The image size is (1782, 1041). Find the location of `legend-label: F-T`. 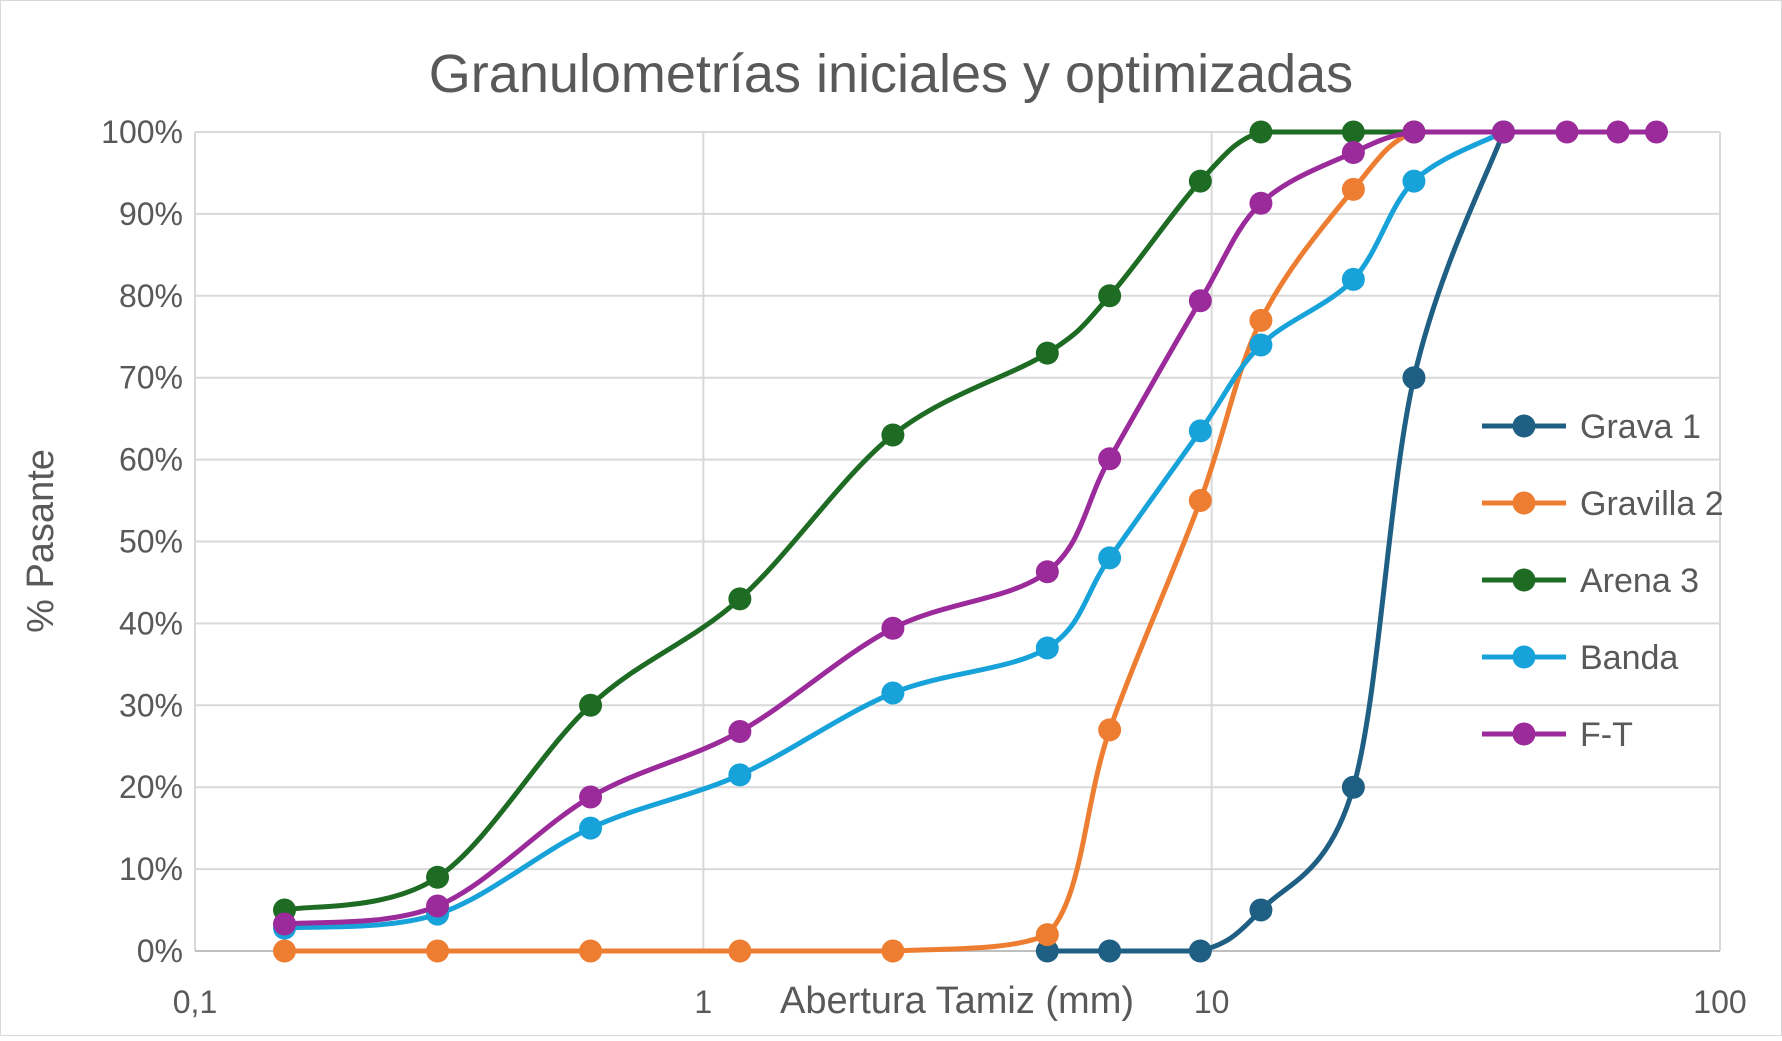

legend-label: F-T is located at coordinates (1606, 735).